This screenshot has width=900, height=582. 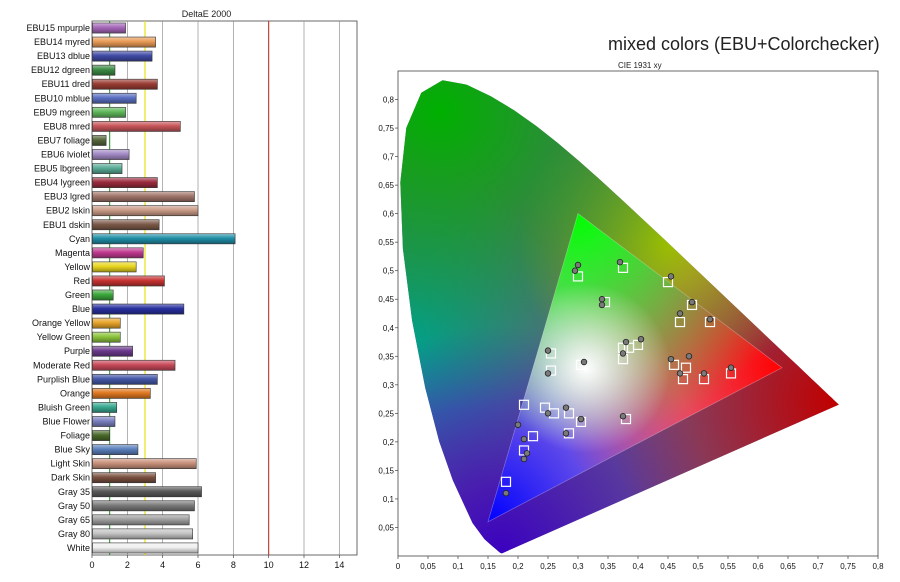 I want to click on cie-y-tick-label: 0,8, so click(x=389, y=100).